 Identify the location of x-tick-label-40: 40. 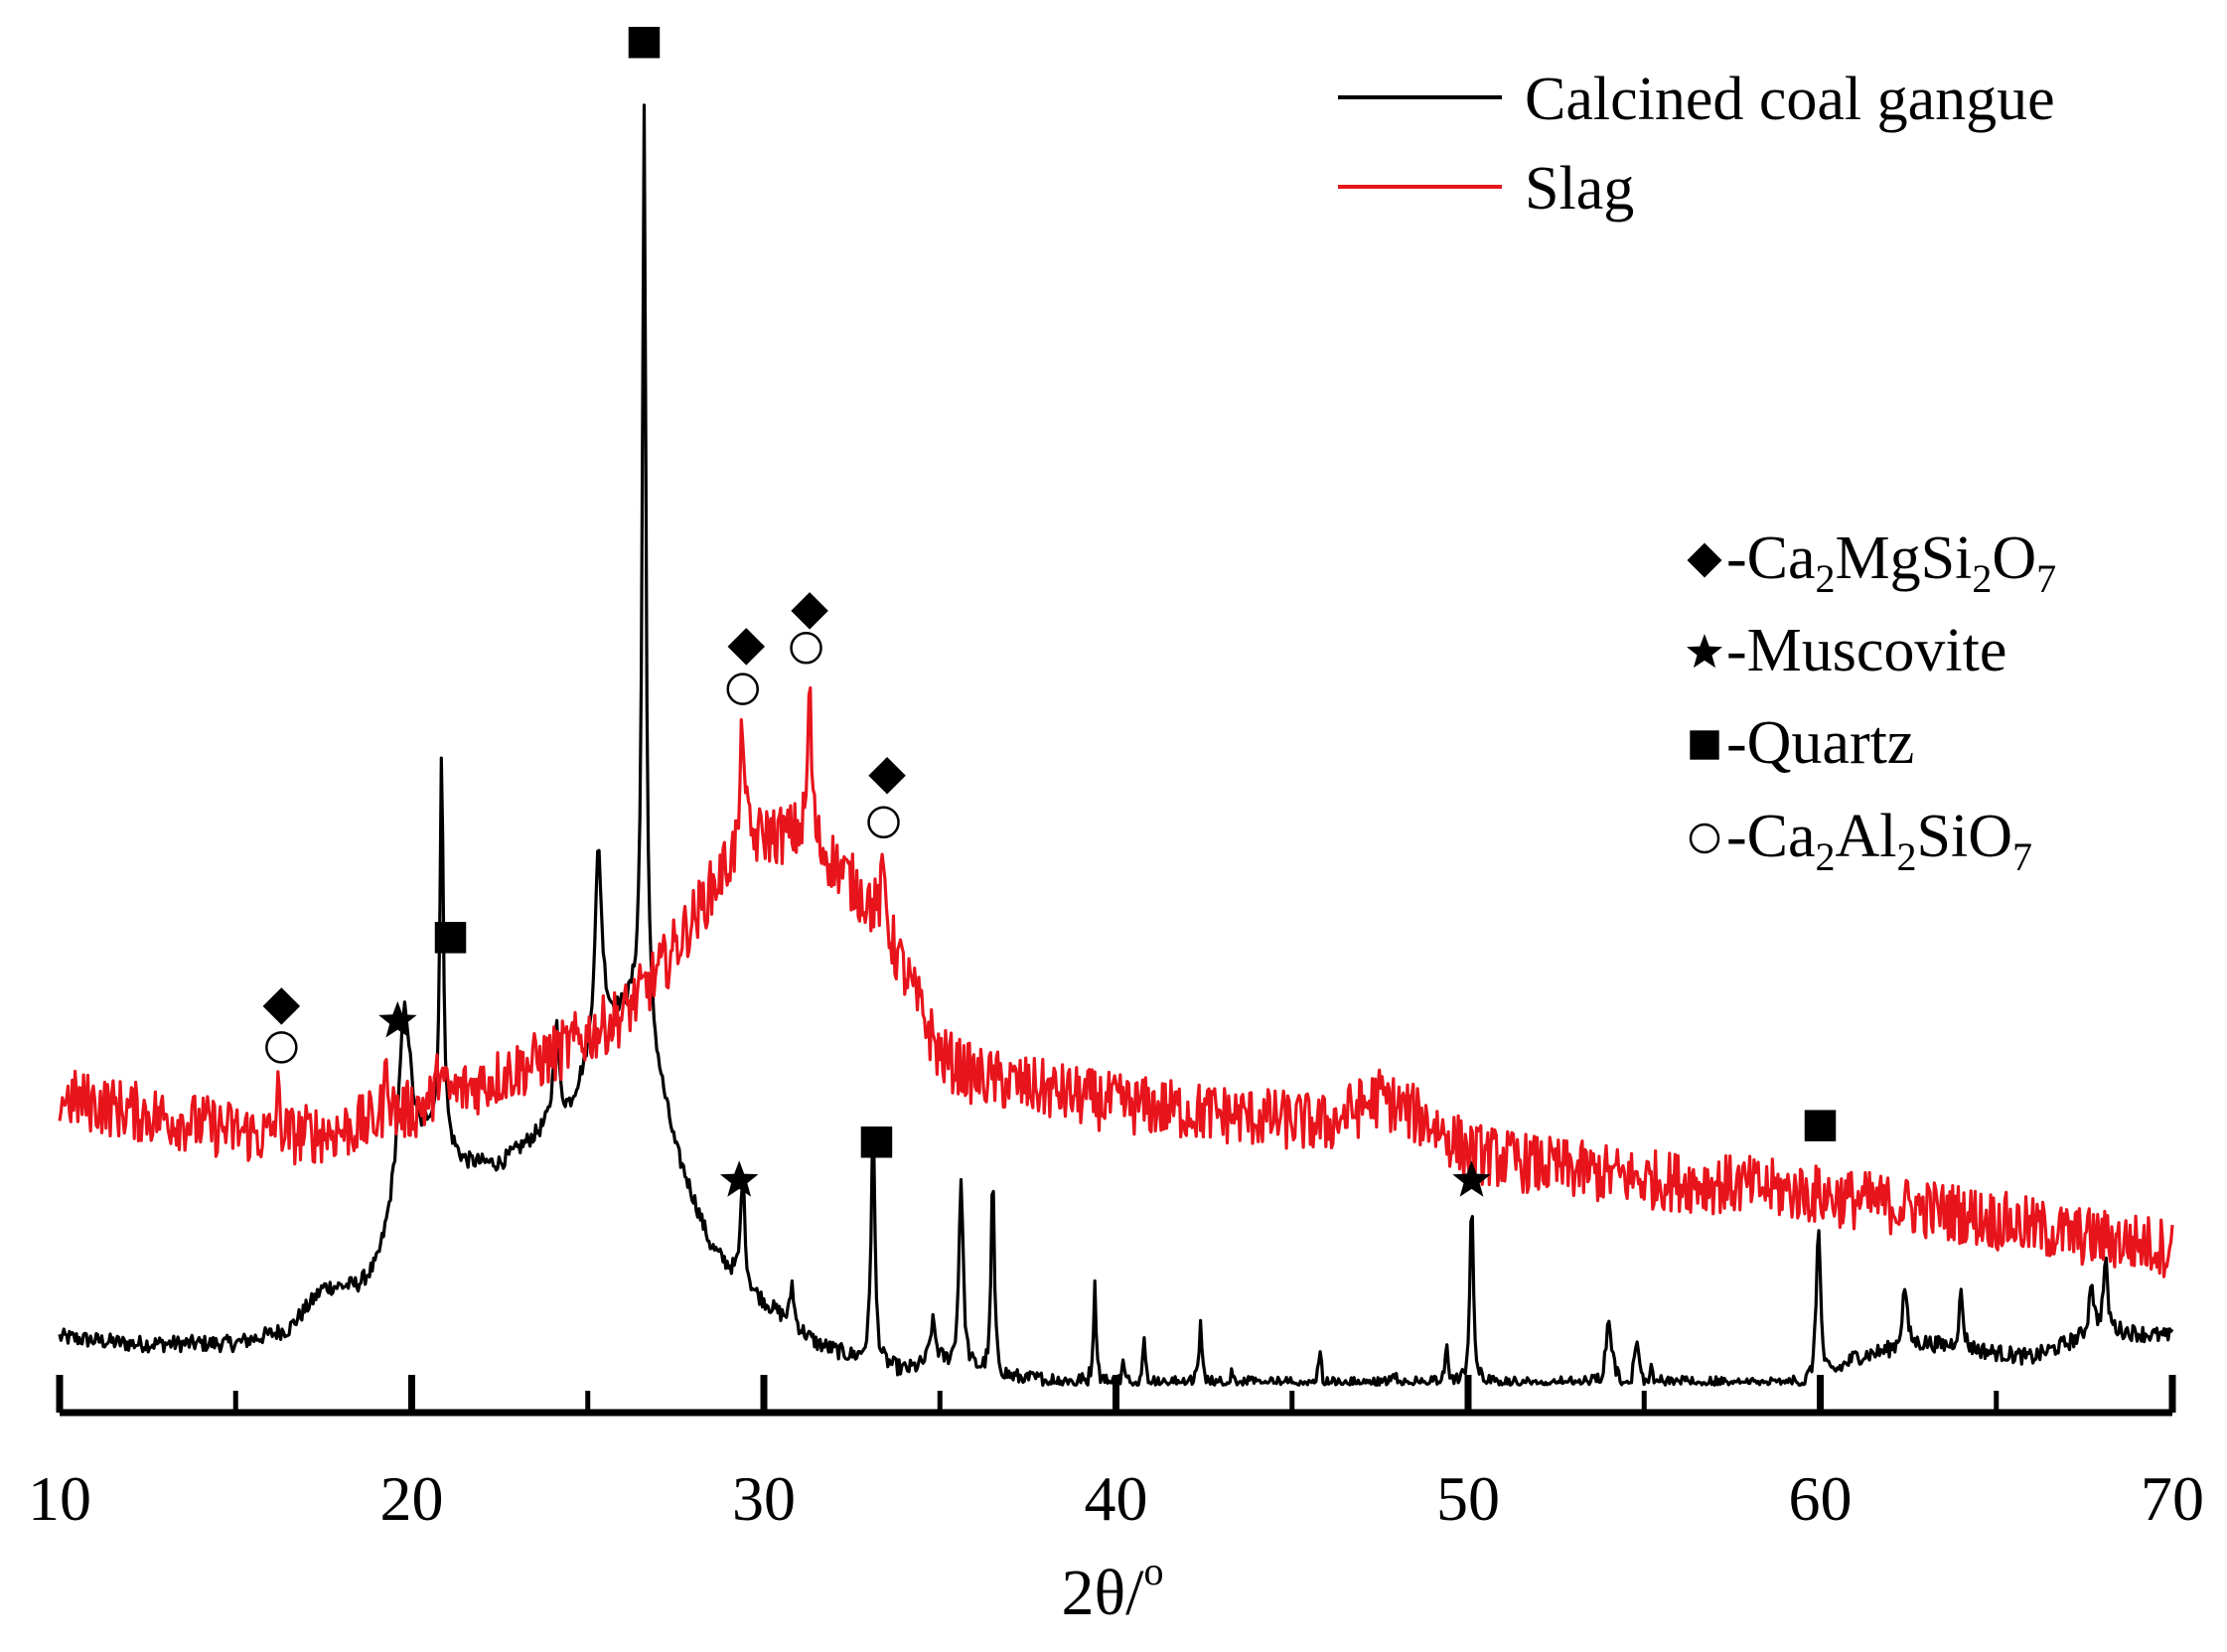
(1116, 1499).